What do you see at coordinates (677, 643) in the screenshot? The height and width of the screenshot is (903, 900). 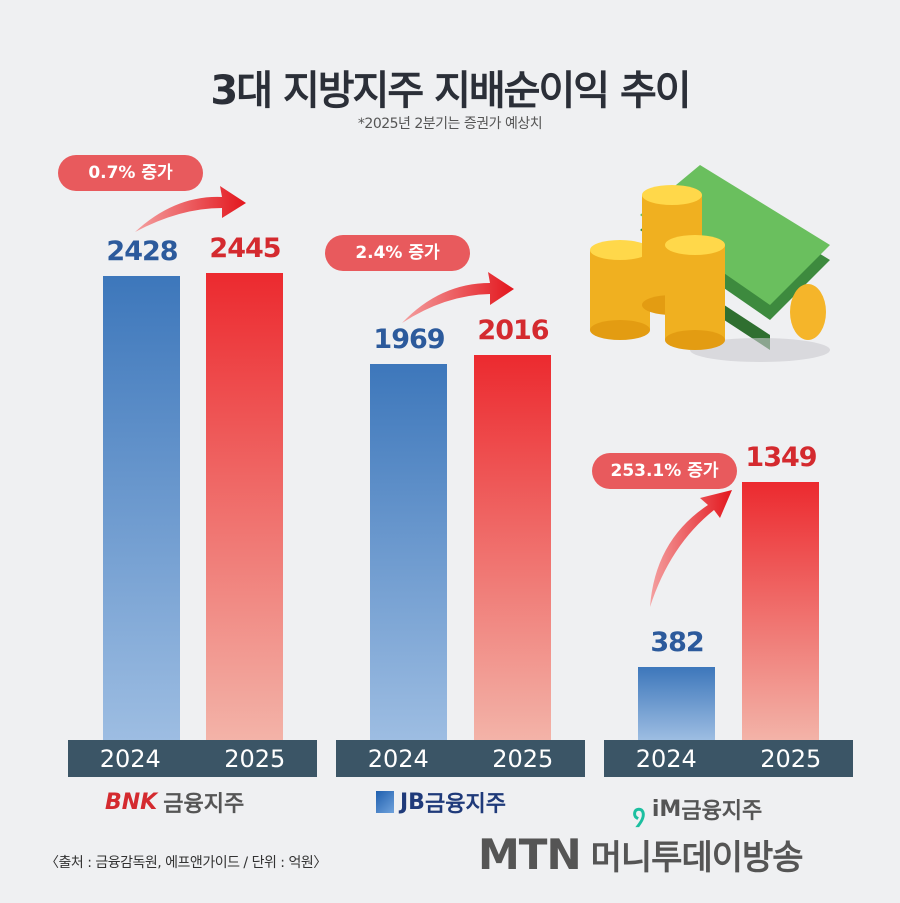 I see `data-label: 382` at bounding box center [677, 643].